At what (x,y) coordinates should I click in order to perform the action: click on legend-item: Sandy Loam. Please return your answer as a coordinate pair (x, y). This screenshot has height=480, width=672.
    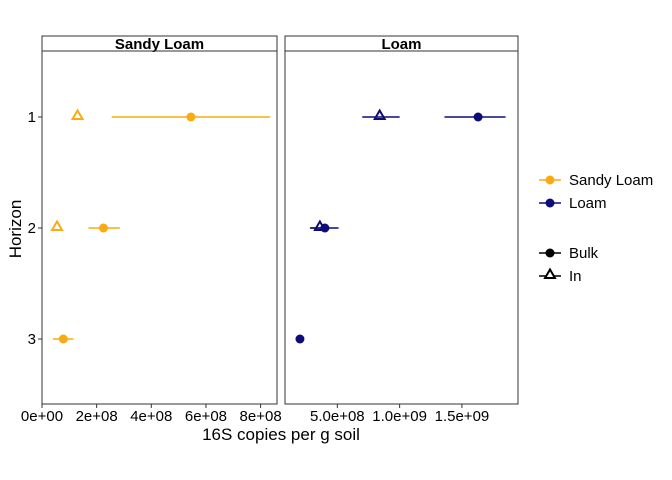
    Looking at the image, I should click on (596, 180).